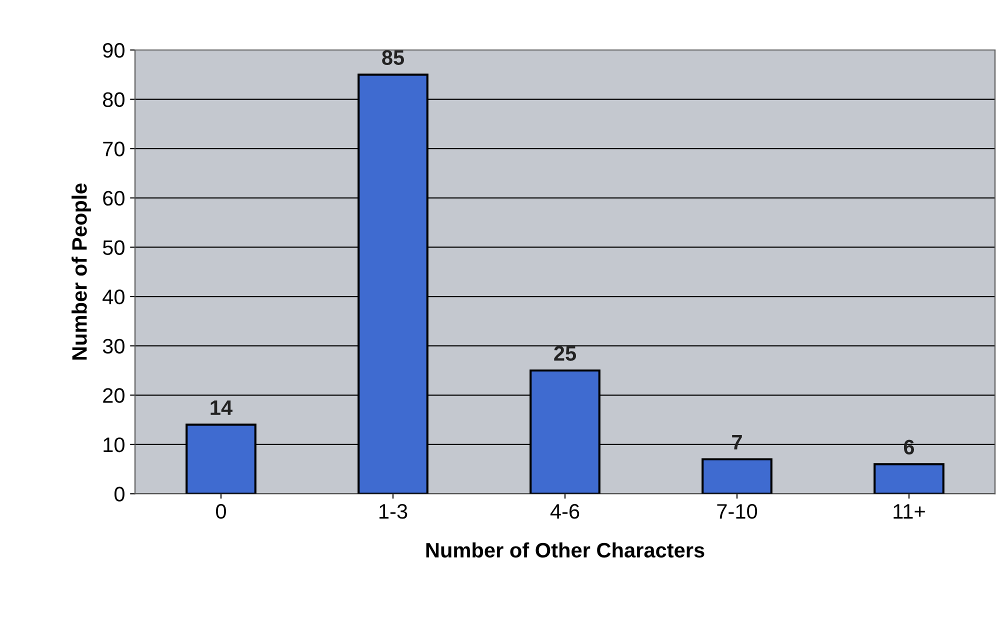 Image resolution: width=1000 pixels, height=625 pixels. I want to click on y-tick-label: 80, so click(113, 100).